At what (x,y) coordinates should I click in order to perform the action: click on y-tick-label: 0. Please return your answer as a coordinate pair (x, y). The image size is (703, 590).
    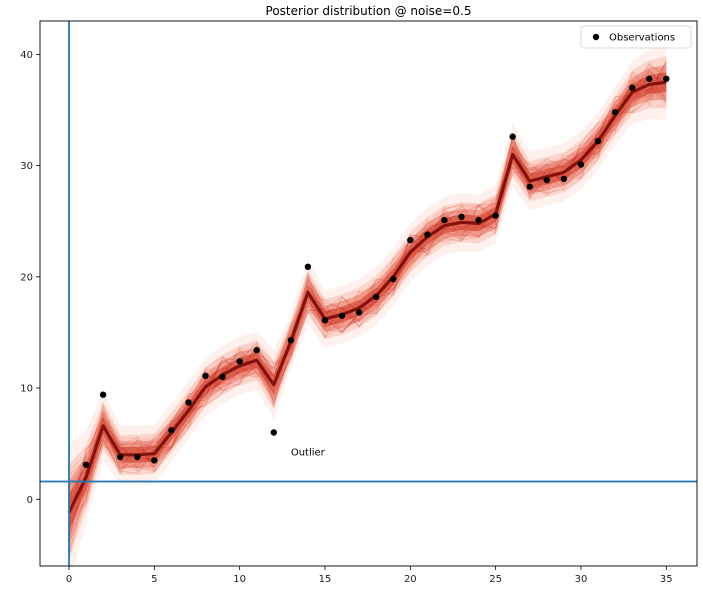
    Looking at the image, I should click on (30, 500).